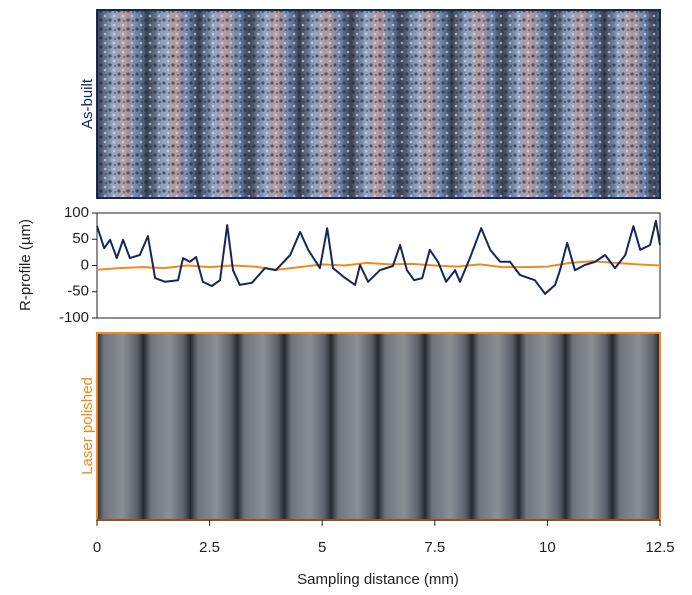  What do you see at coordinates (25, 265) in the screenshot?
I see `y-axis-label: R-profile (µm)` at bounding box center [25, 265].